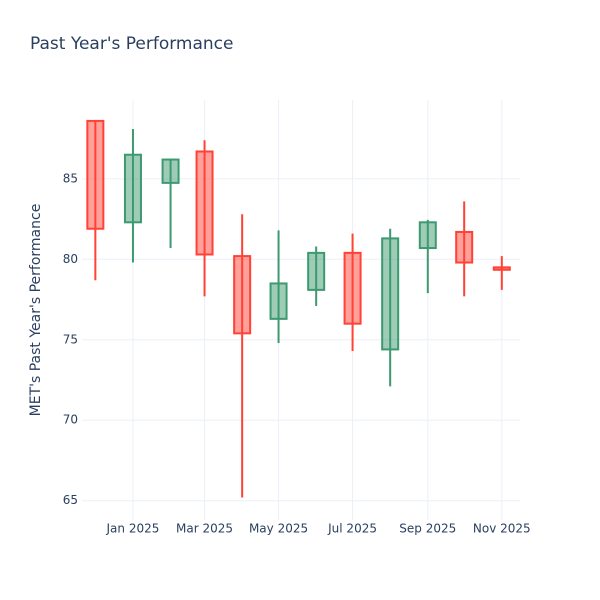  What do you see at coordinates (502, 529) in the screenshot?
I see `x-tick-label: Nov 2025` at bounding box center [502, 529].